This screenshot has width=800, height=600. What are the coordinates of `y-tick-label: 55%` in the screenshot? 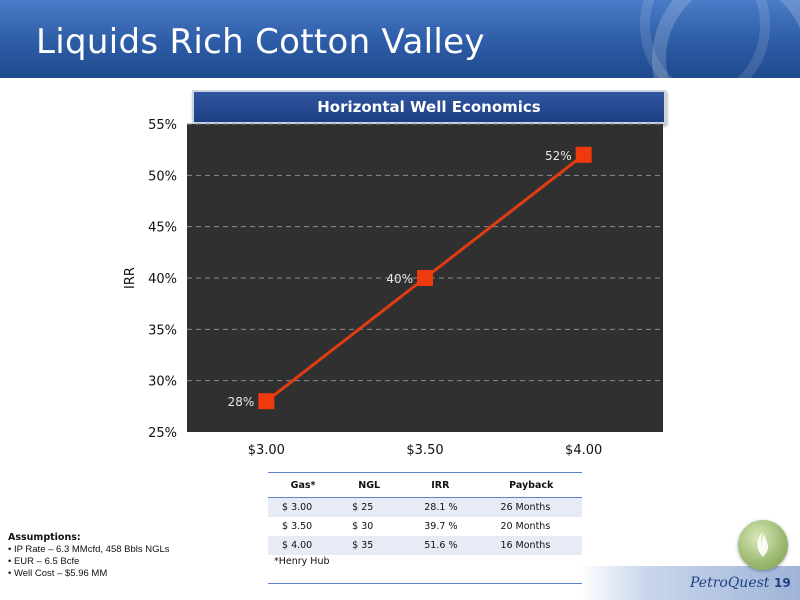 It's located at (162, 125).